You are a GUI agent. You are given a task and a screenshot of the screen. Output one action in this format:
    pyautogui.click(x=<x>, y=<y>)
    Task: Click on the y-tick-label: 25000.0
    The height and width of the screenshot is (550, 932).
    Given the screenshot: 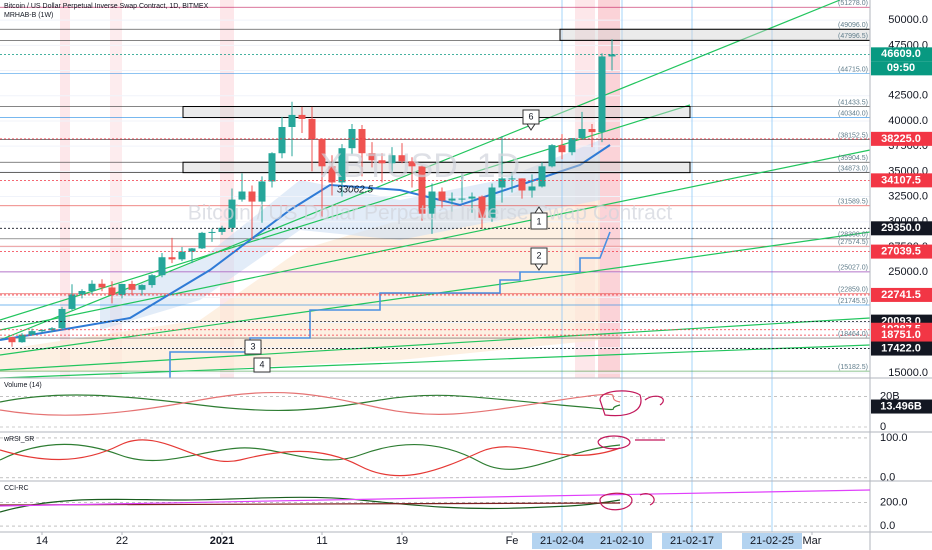 What is the action you would take?
    pyautogui.click(x=908, y=272)
    